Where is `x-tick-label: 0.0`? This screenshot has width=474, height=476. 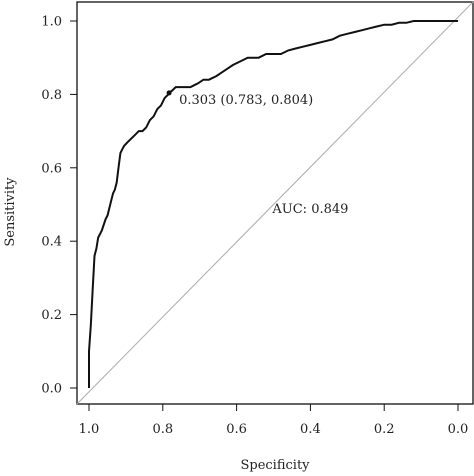 x-tick-label: 0.0 is located at coordinates (458, 429).